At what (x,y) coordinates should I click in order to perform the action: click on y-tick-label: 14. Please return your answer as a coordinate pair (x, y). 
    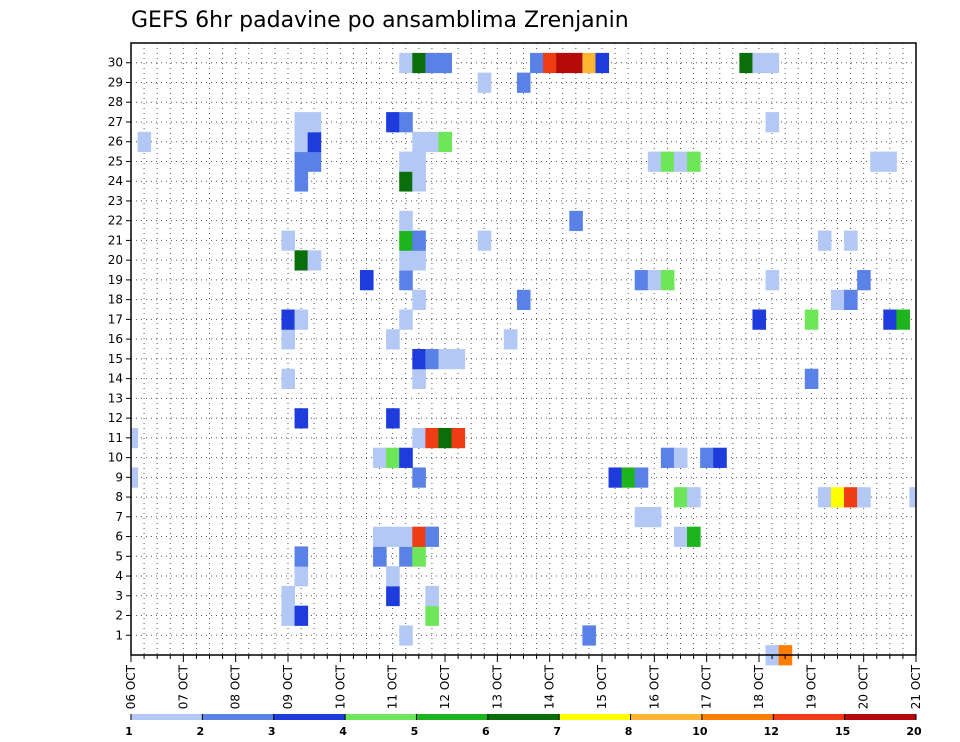
    Looking at the image, I should click on (115, 379).